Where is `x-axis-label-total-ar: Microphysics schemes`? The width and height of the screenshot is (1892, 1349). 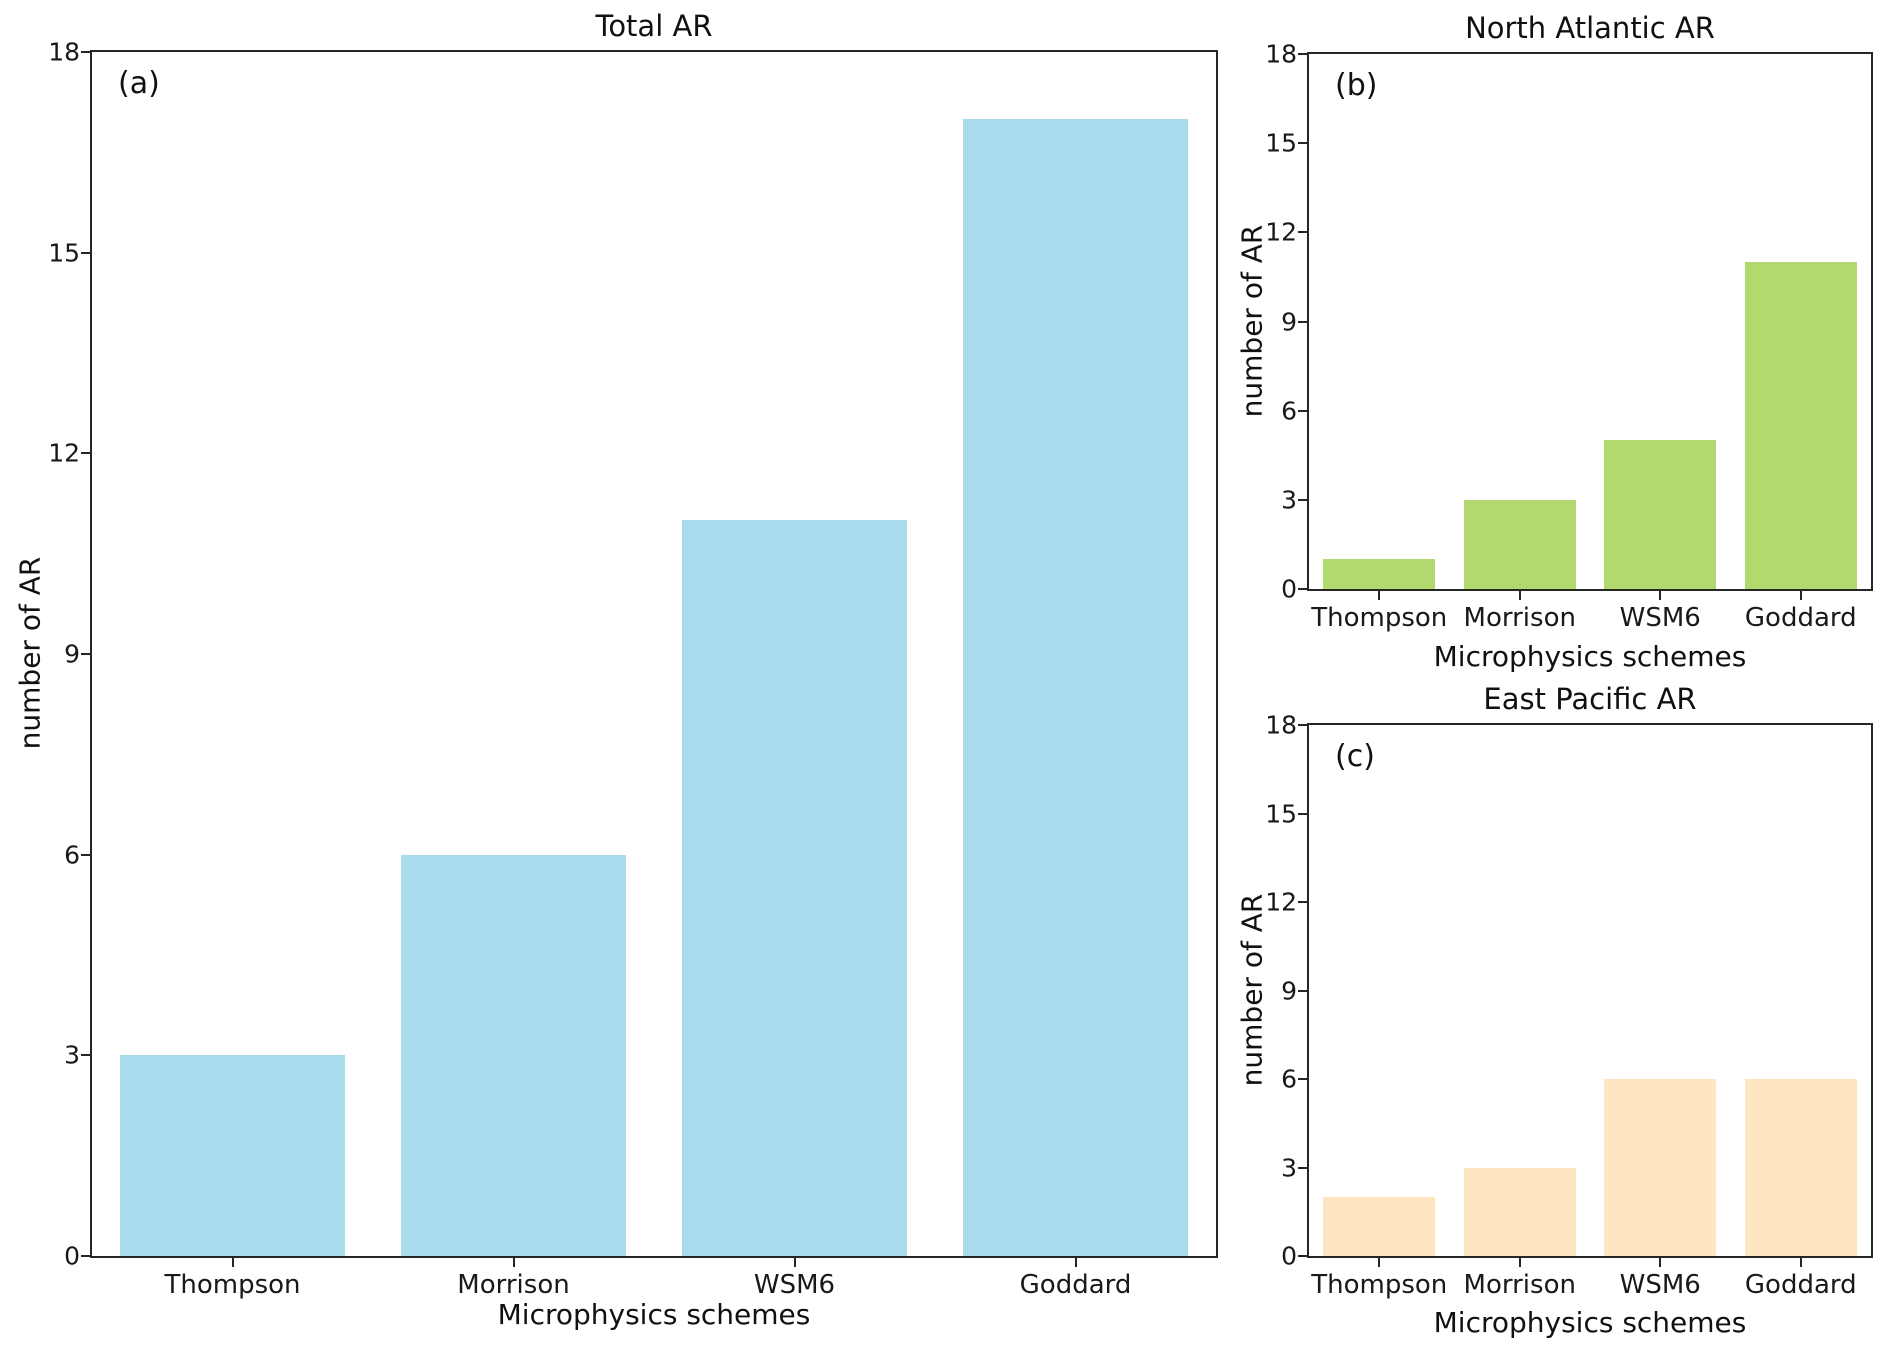
x-axis-label-total-ar: Microphysics schemes is located at coordinates (654, 1314).